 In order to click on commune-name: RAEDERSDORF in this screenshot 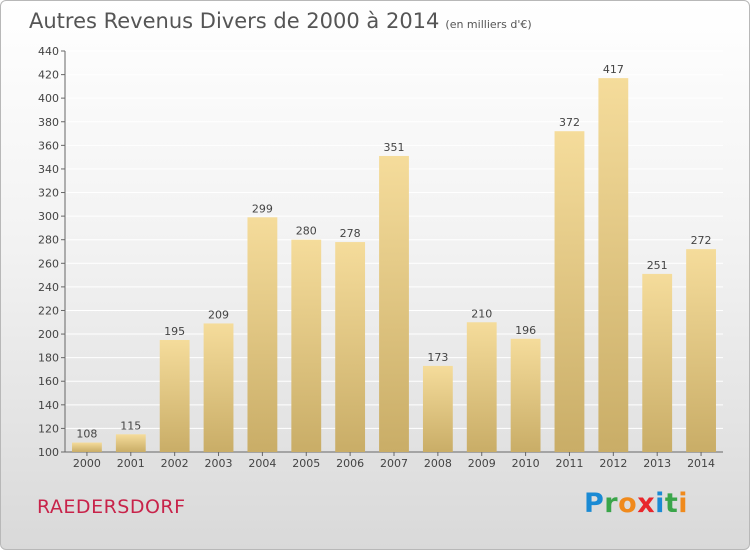, I will do `click(111, 507)`.